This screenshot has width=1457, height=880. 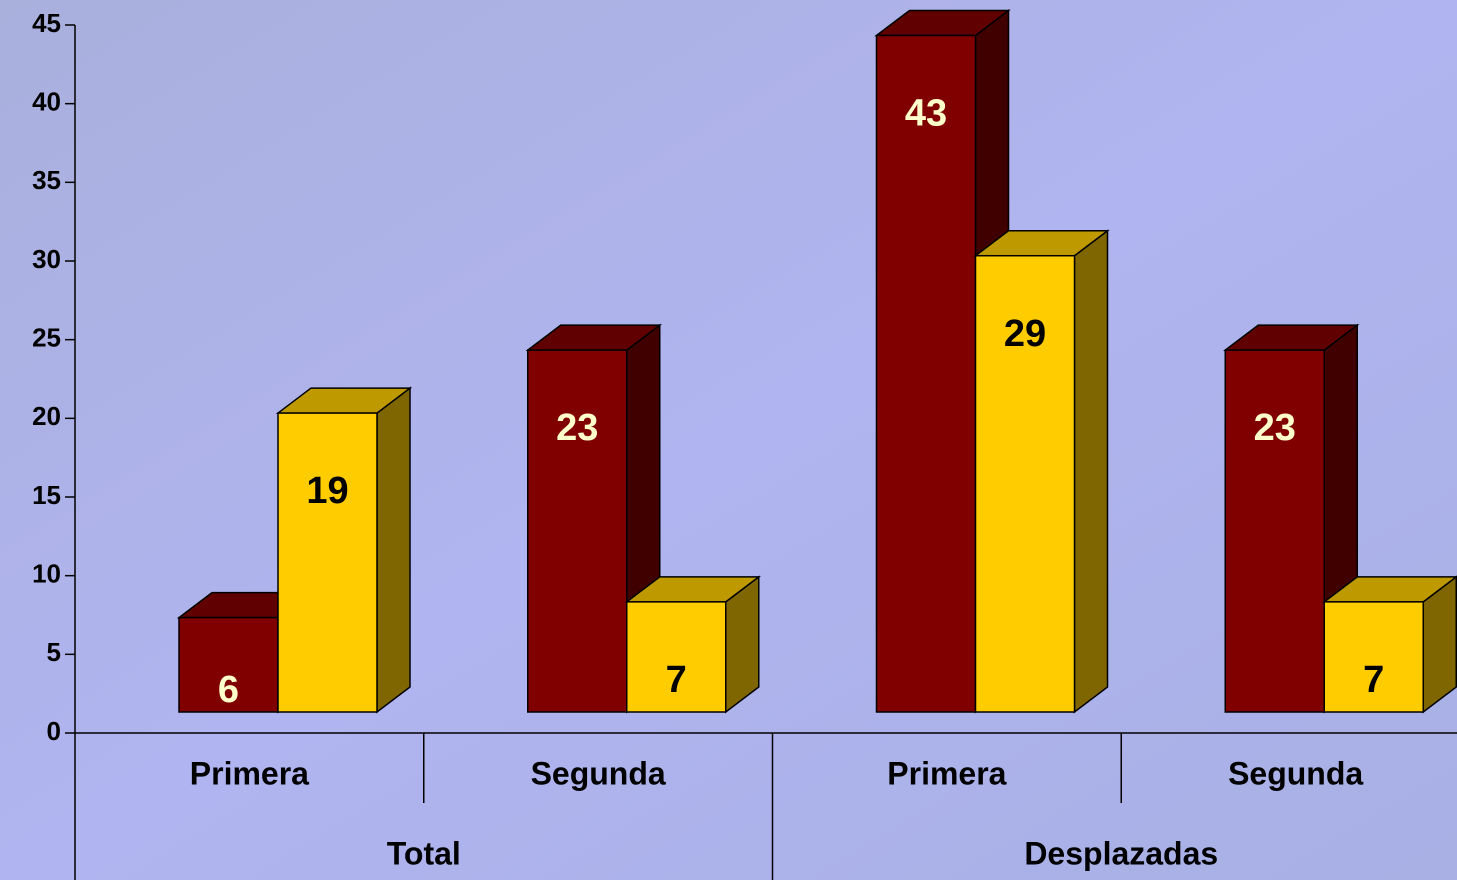 What do you see at coordinates (46, 259) in the screenshot?
I see `y-tick-label: 30` at bounding box center [46, 259].